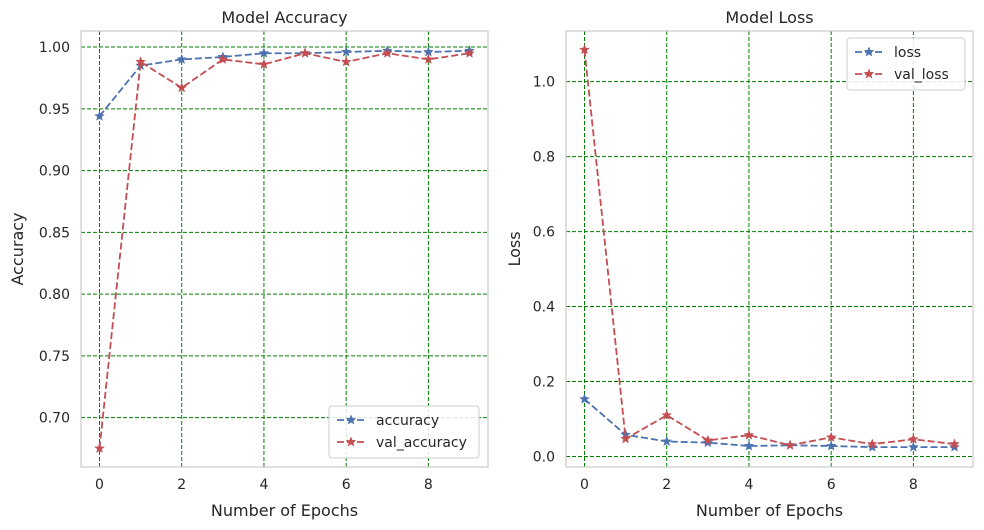  I want to click on loss-legend-label-val_loss: val_loss, so click(921, 75).